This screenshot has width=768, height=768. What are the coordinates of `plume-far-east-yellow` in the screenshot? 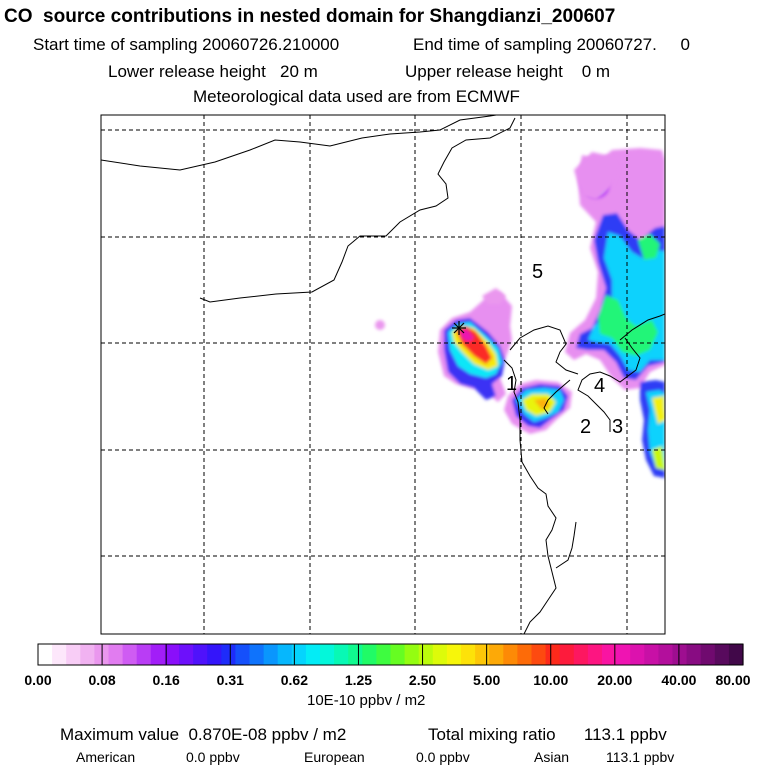 It's located at (658, 410).